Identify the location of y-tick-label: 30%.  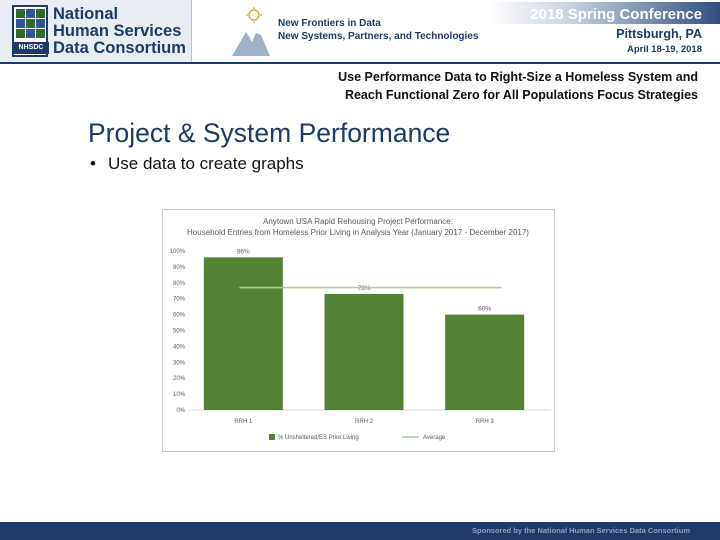
(179, 363).